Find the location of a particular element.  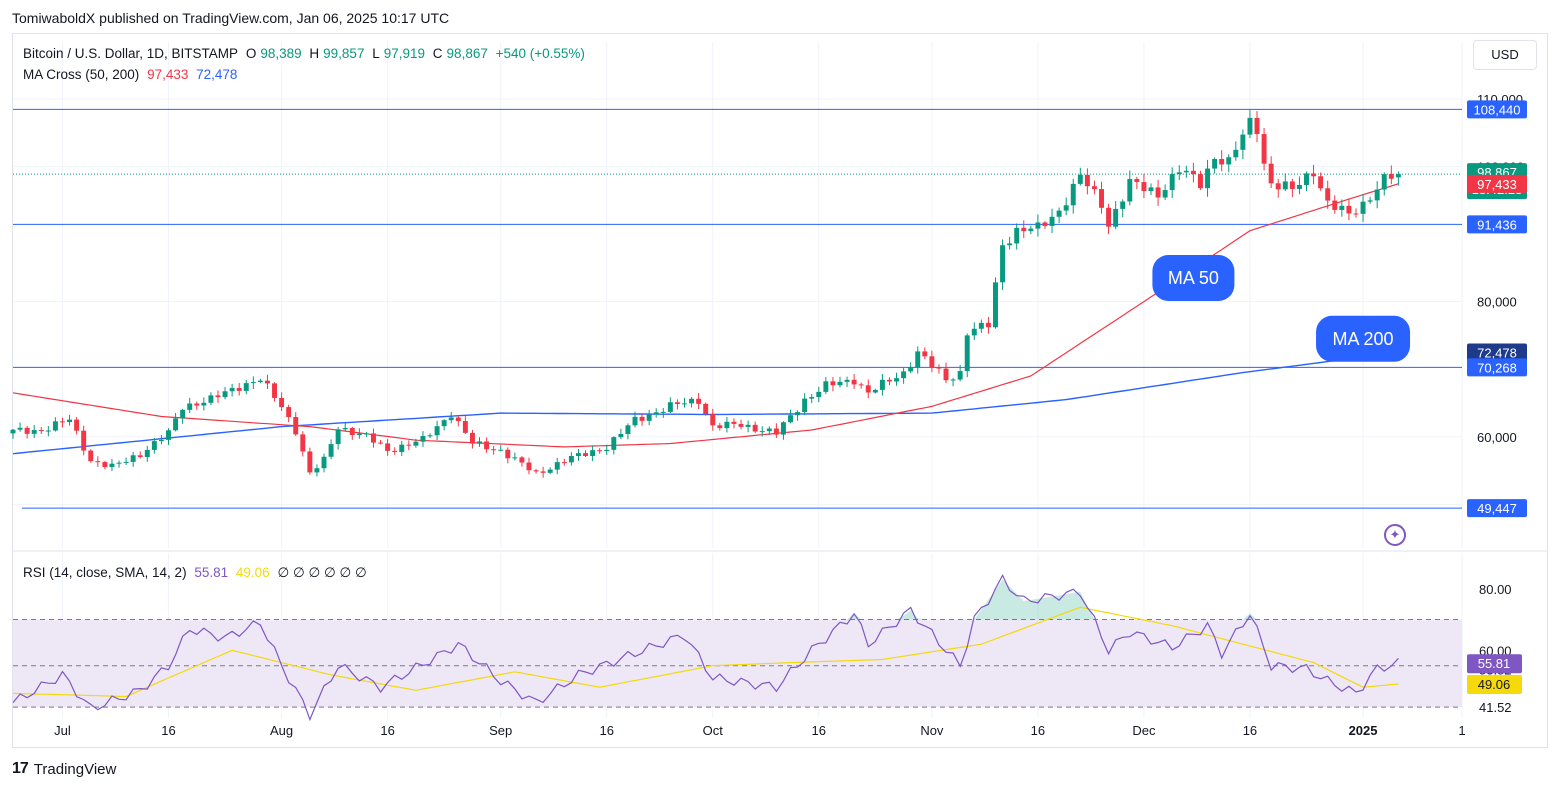

rsi-tick-label: 80.00 is located at coordinates (1495, 589).